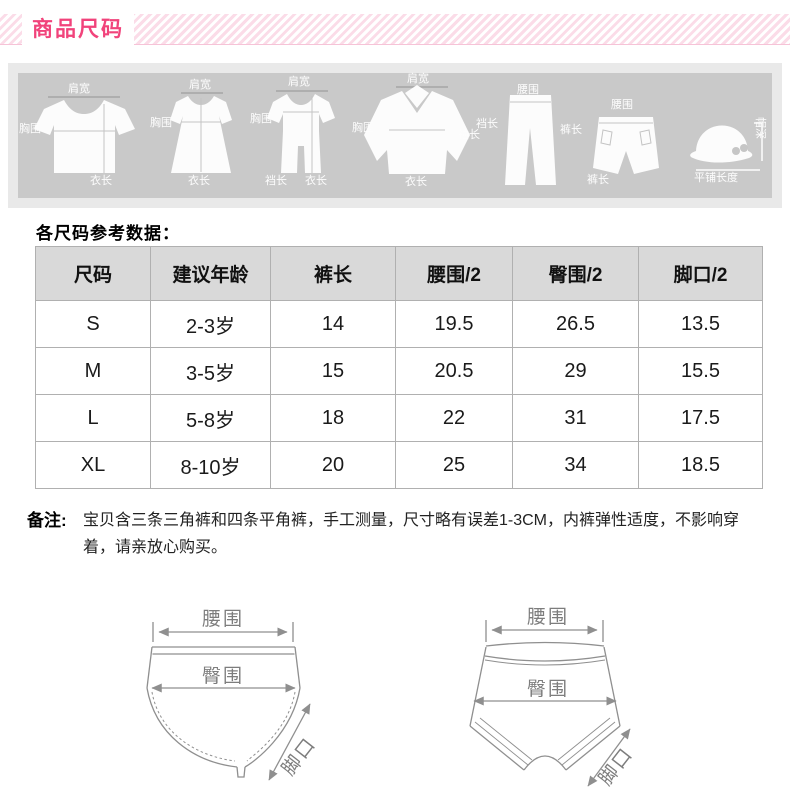  What do you see at coordinates (550, 703) in the screenshot?
I see `boxer-outline-icon` at bounding box center [550, 703].